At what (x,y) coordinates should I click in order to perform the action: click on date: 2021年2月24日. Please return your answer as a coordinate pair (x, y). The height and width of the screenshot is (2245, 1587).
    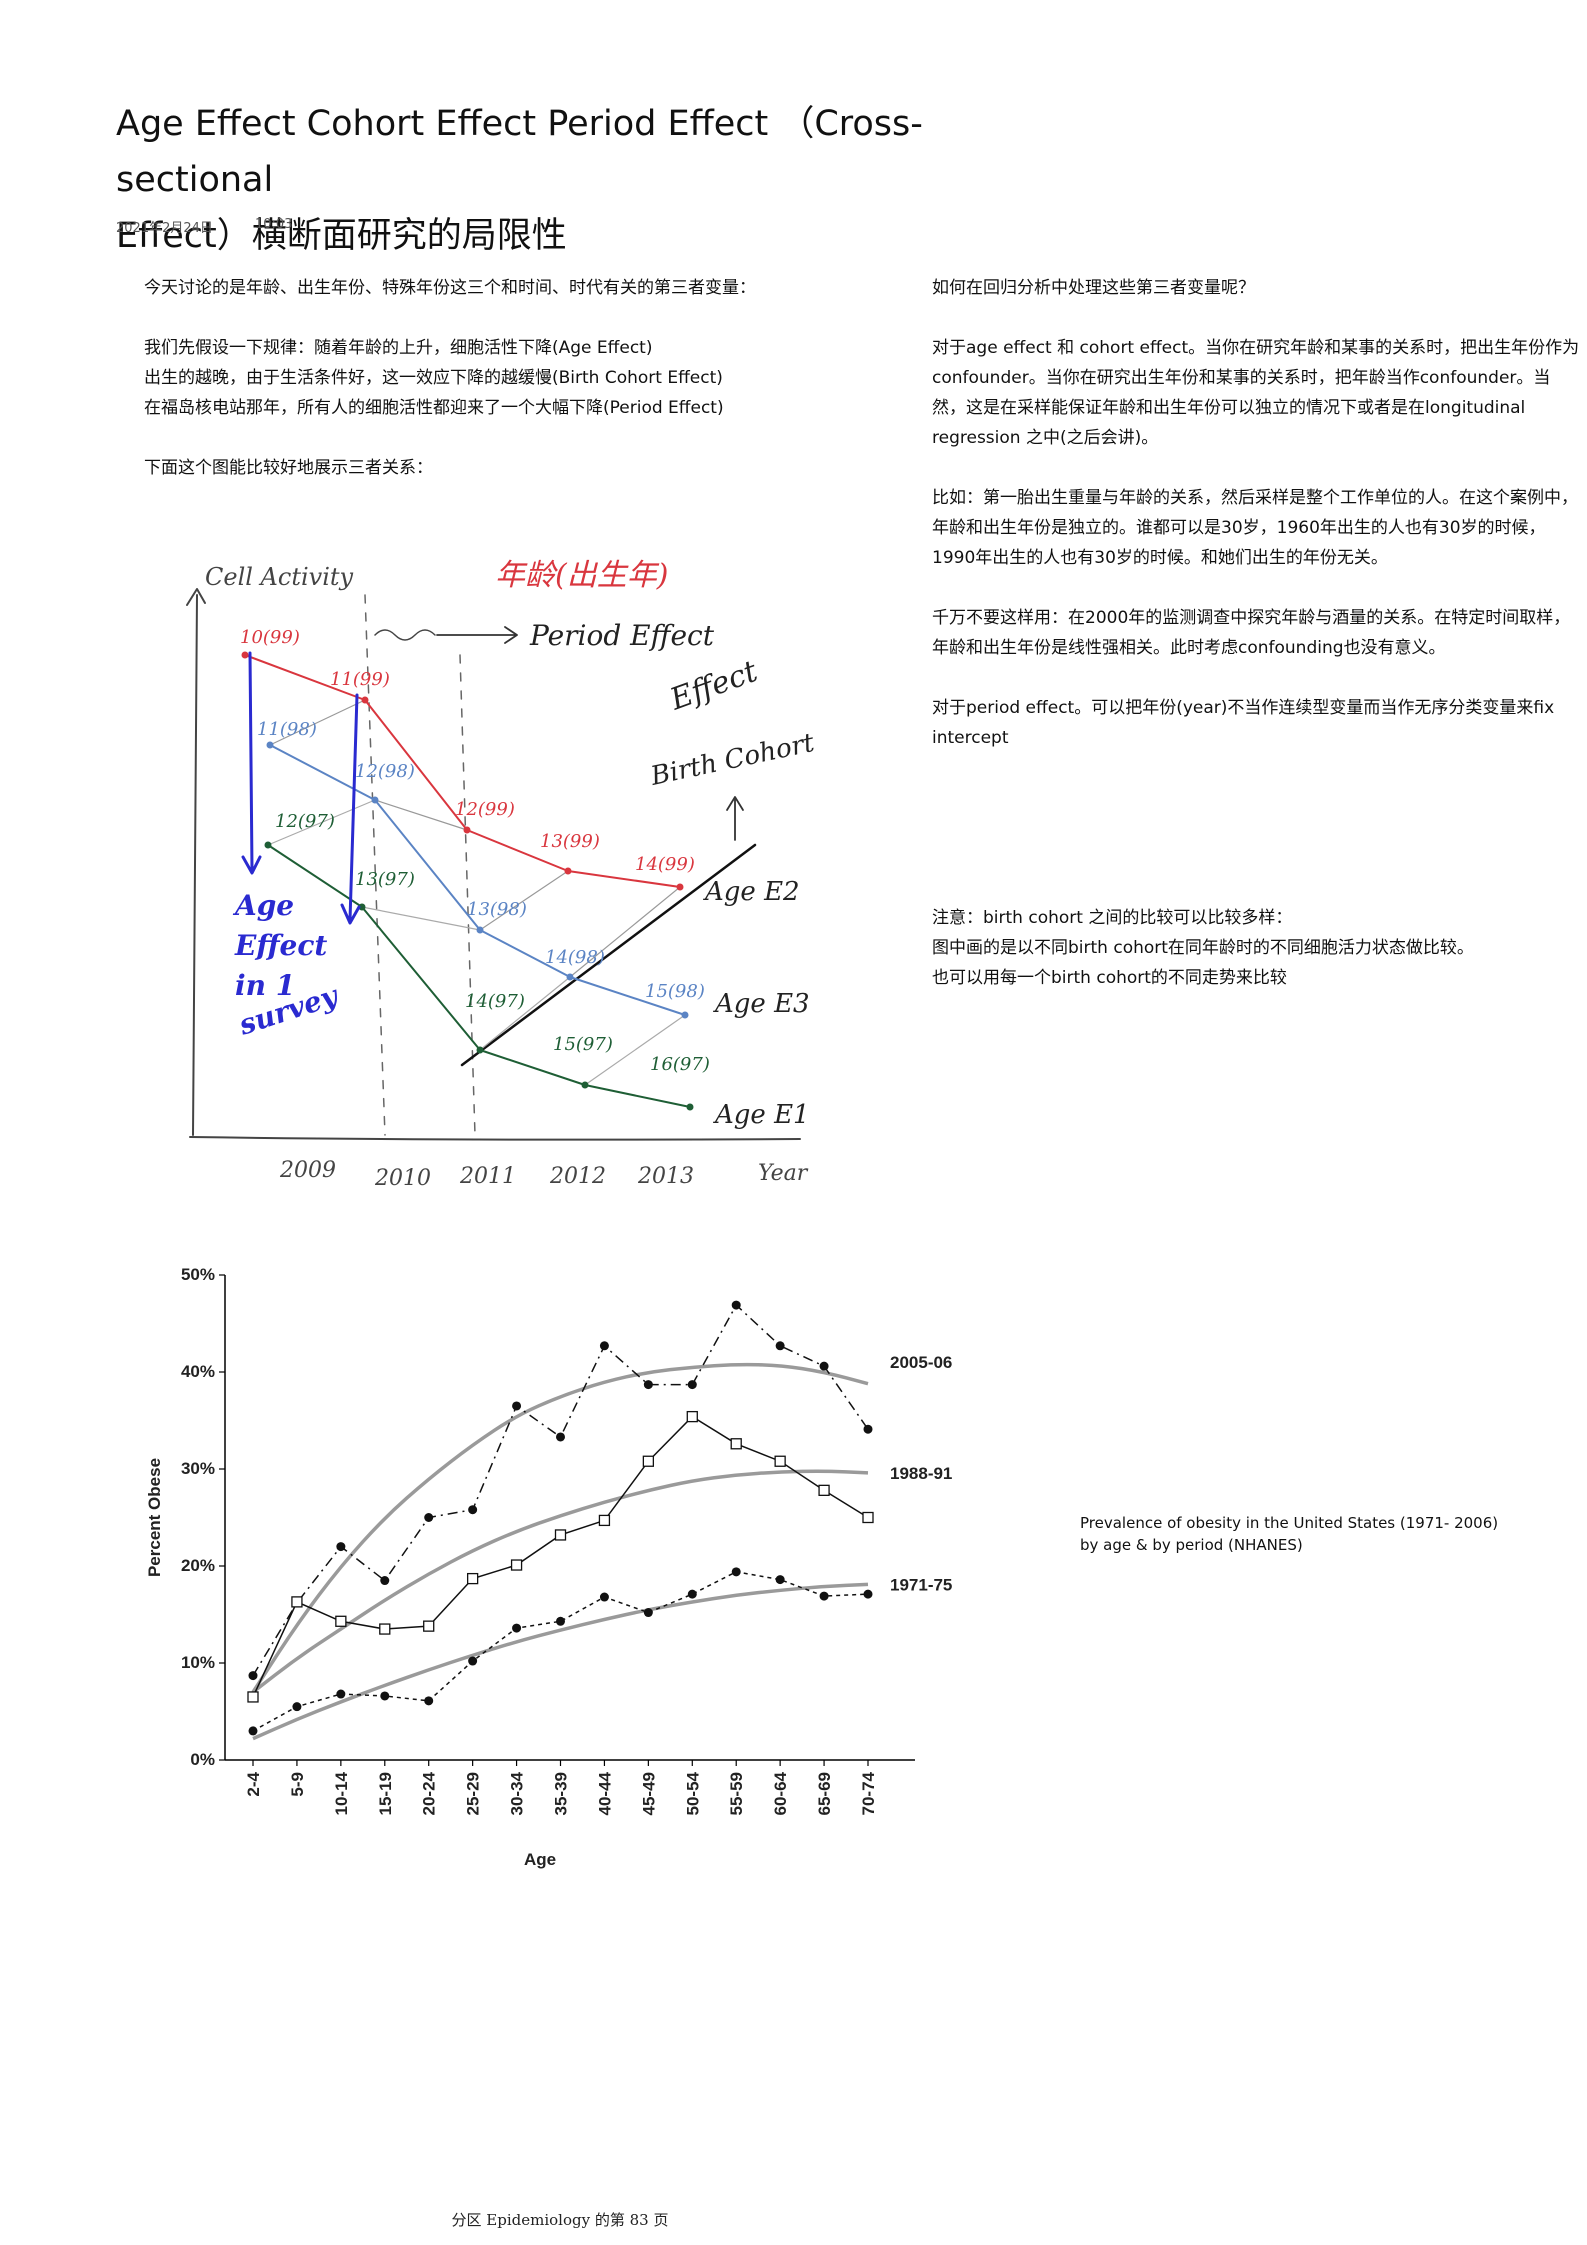
    Looking at the image, I should click on (164, 228).